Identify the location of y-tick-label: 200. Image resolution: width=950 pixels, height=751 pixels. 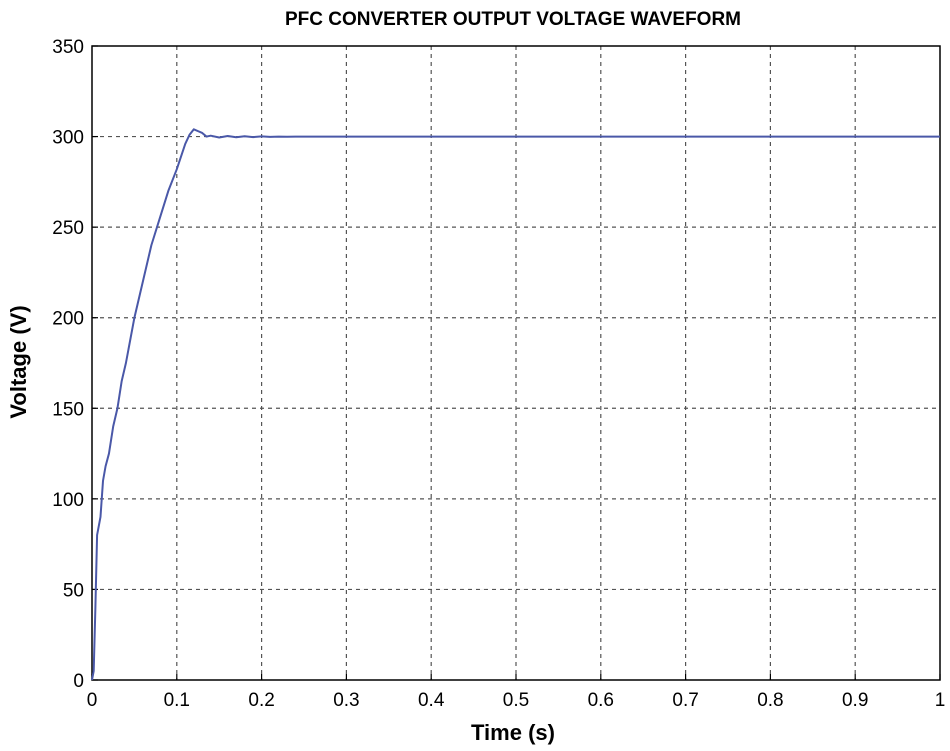
(68, 319).